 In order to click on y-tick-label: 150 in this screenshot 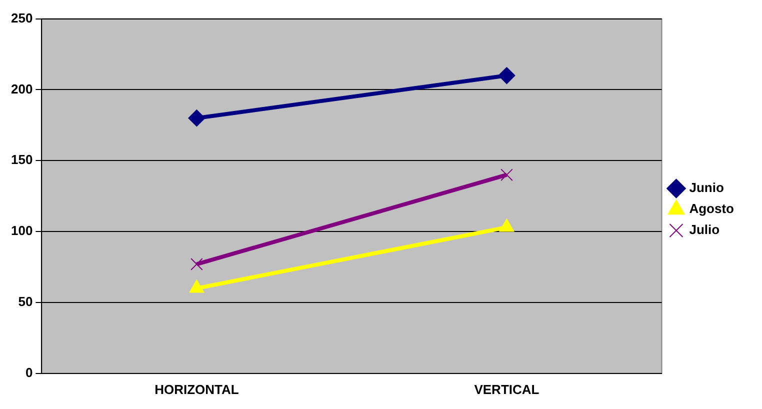, I will do `click(21, 160)`.